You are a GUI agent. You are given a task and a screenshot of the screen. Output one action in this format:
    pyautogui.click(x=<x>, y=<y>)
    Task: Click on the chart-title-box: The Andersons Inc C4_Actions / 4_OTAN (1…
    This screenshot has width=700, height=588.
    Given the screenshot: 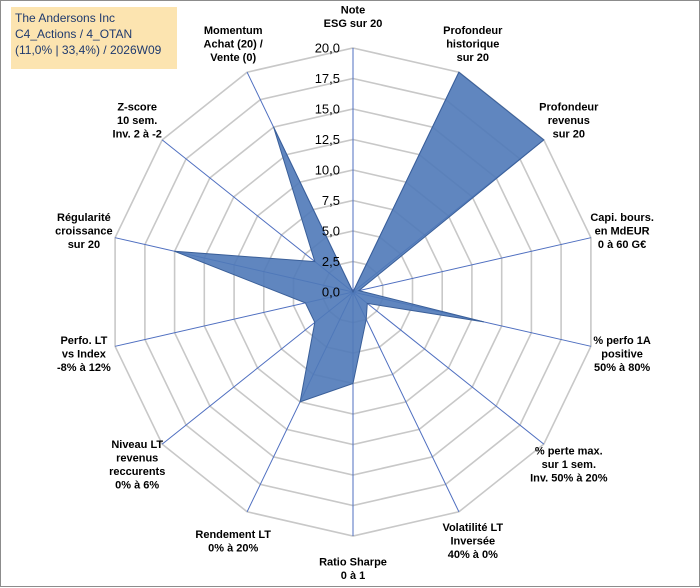 What is the action you would take?
    pyautogui.click(x=94, y=38)
    